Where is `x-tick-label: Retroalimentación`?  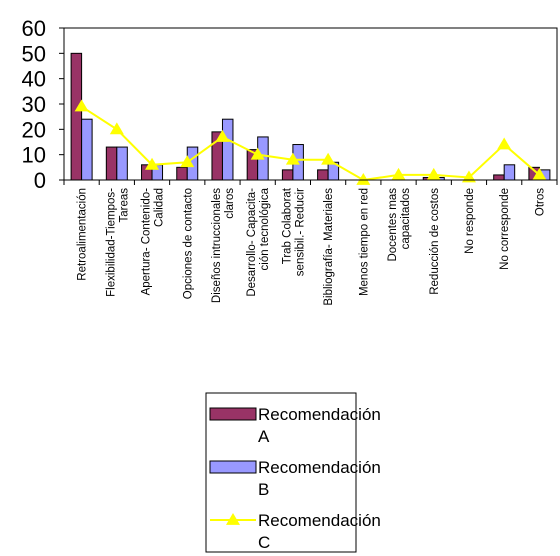
x-tick-label: Retroalimentación is located at coordinates (83, 234).